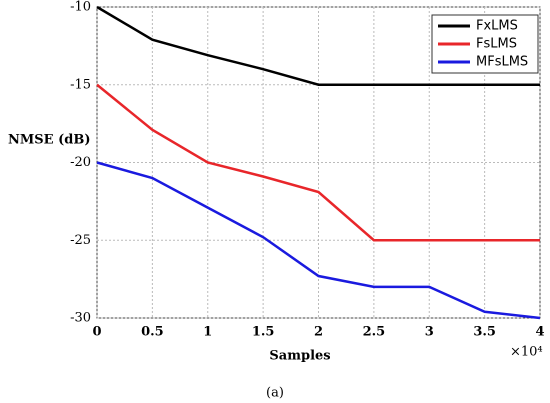 This screenshot has height=403, width=550. What do you see at coordinates (207, 332) in the screenshot?
I see `x-tick-label: 1` at bounding box center [207, 332].